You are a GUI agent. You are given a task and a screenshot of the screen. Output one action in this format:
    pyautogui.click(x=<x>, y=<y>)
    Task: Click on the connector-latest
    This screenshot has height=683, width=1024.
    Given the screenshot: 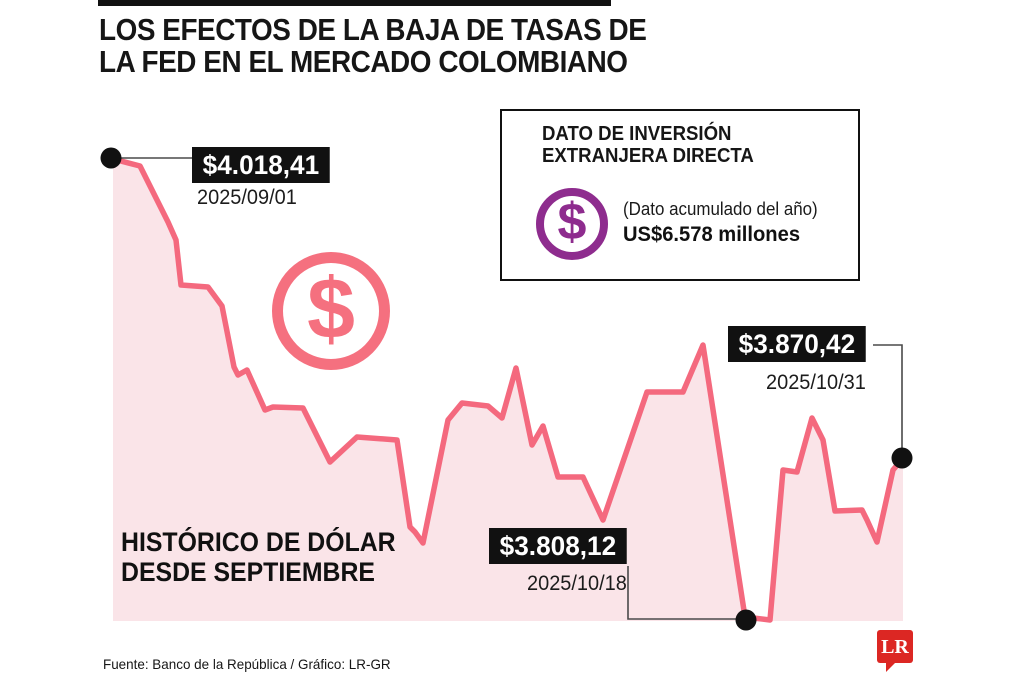 What is the action you would take?
    pyautogui.click(x=888, y=400)
    